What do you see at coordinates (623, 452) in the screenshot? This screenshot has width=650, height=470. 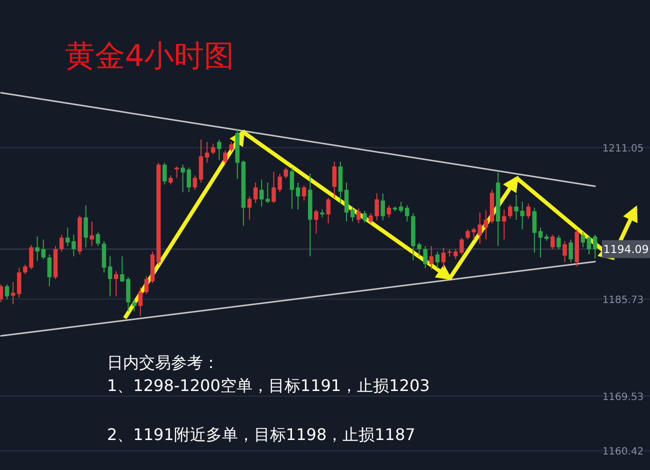 I see `y-tick-label: 1160.42` at bounding box center [623, 452].